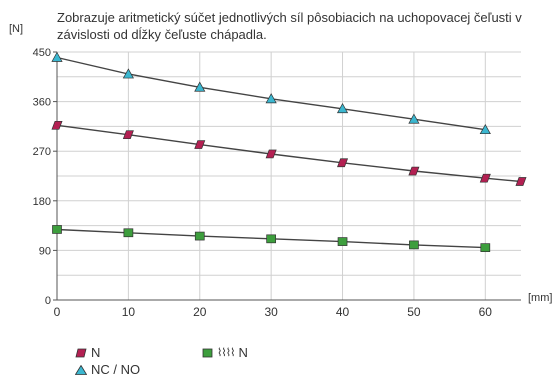 The width and height of the screenshot is (558, 379). Describe the element at coordinates (16, 29) in the screenshot. I see `y-axis-unit-label: [N]` at that location.